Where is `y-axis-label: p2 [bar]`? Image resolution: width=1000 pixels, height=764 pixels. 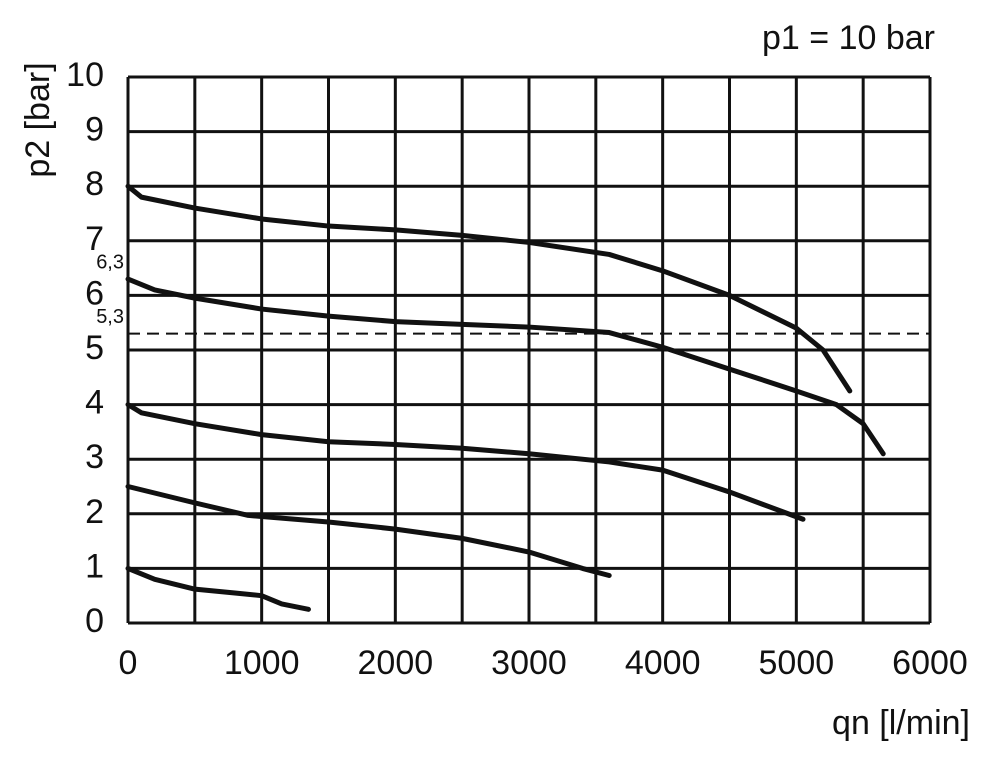 y-axis-label: p2 [bar] is located at coordinates (38, 119).